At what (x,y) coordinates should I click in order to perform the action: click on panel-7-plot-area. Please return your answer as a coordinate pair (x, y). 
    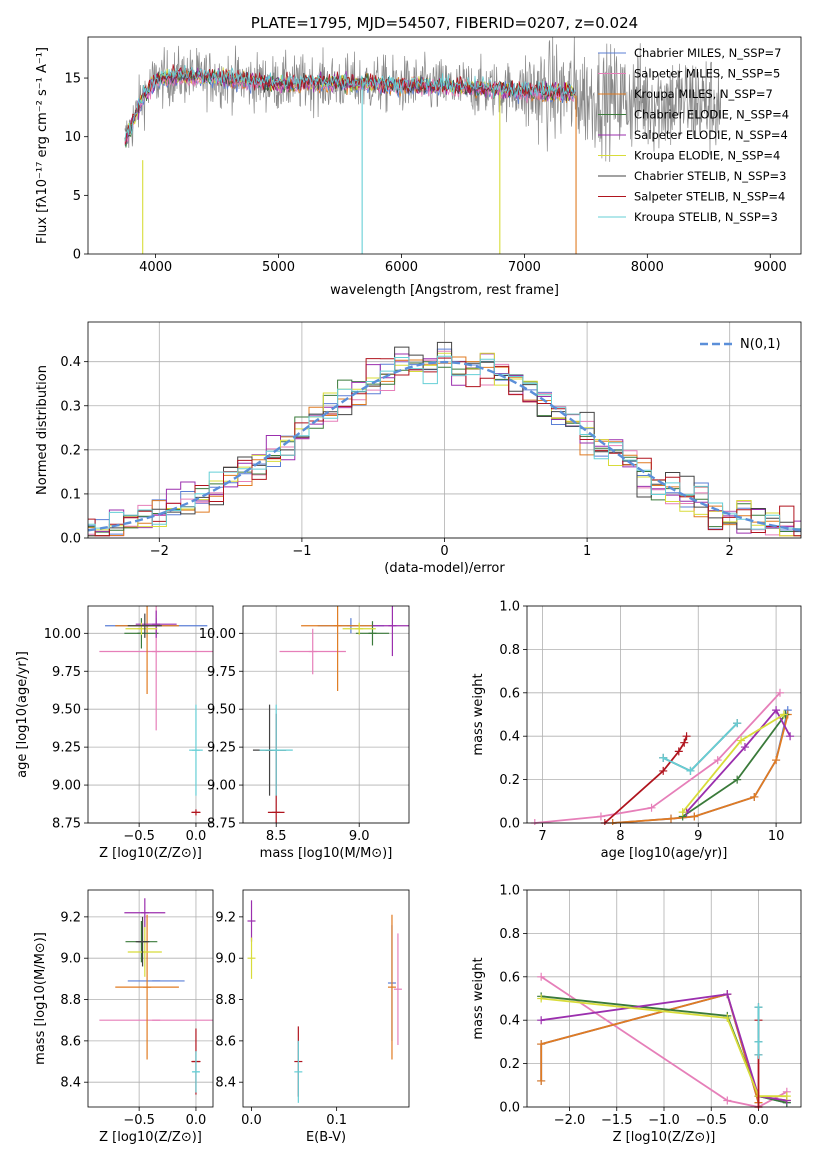
    Looking at the image, I should click on (664, 1040).